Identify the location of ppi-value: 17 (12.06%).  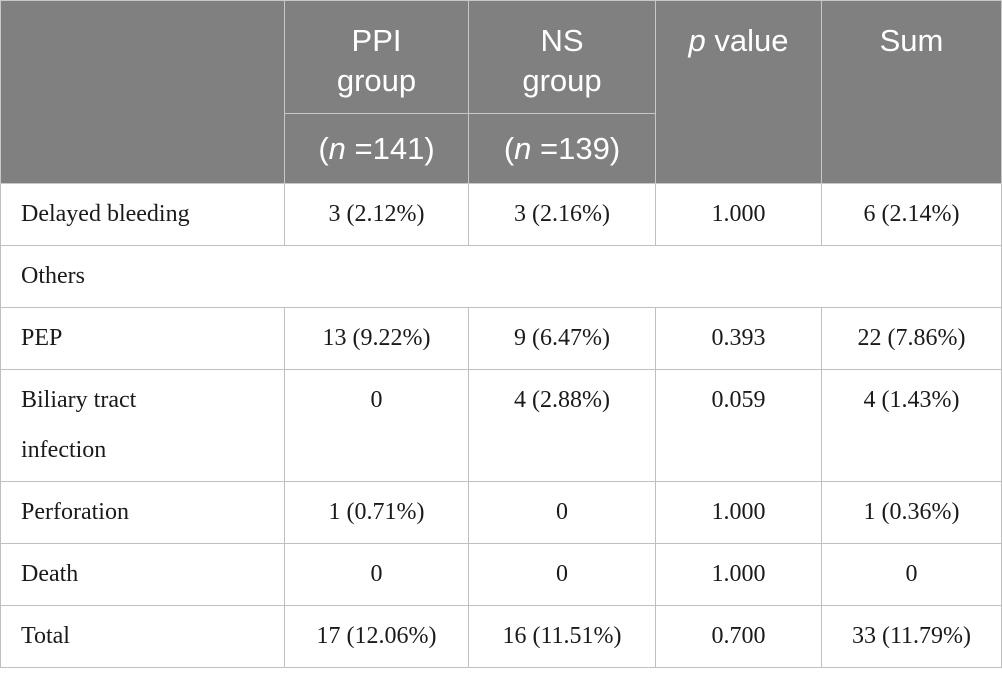
(376, 636).